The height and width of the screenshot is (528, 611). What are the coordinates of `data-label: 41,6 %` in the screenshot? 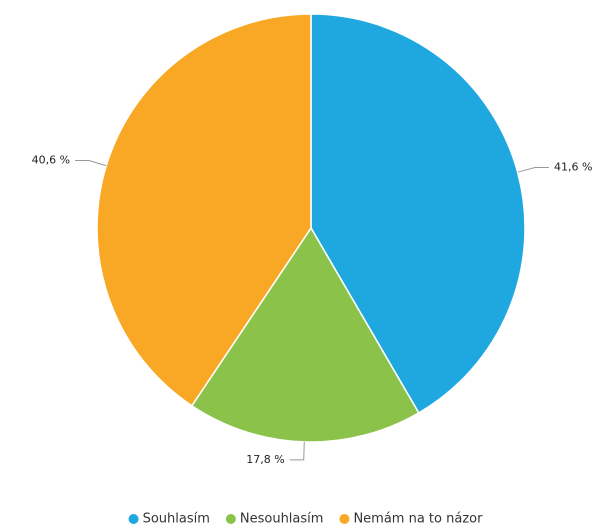 It's located at (573, 166).